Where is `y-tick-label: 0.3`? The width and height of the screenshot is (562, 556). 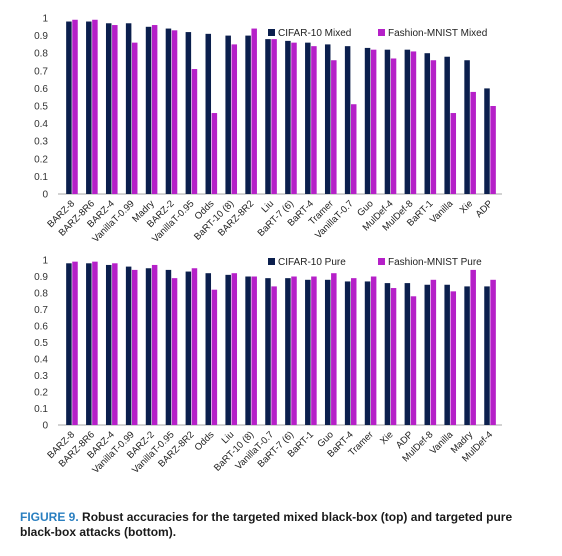
y-tick-label: 0.3 is located at coordinates (41, 142).